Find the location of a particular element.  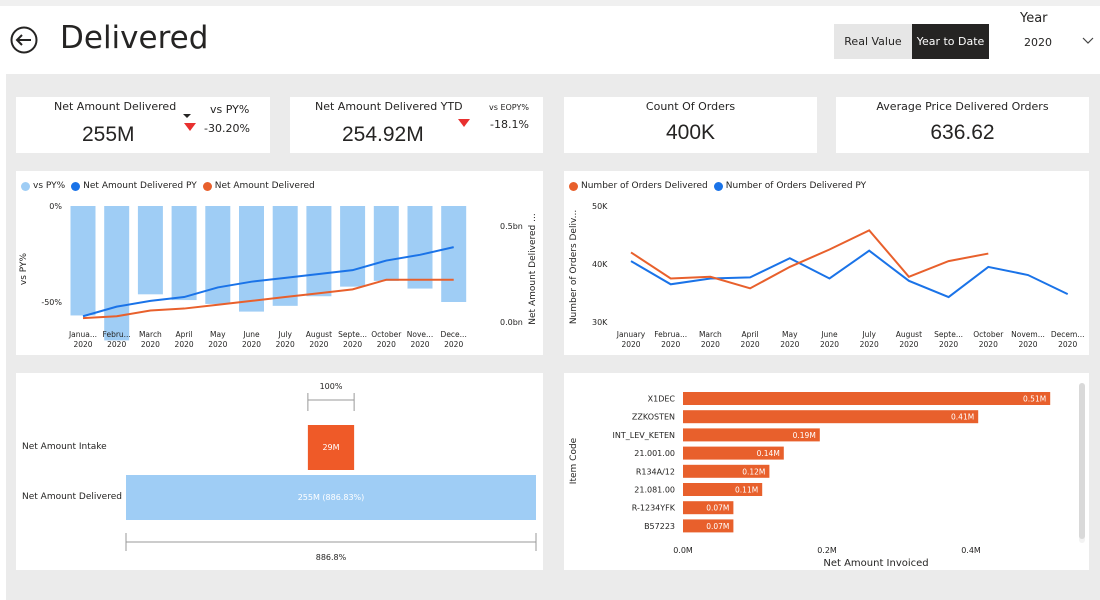

year-value: 2020 is located at coordinates (1038, 42).